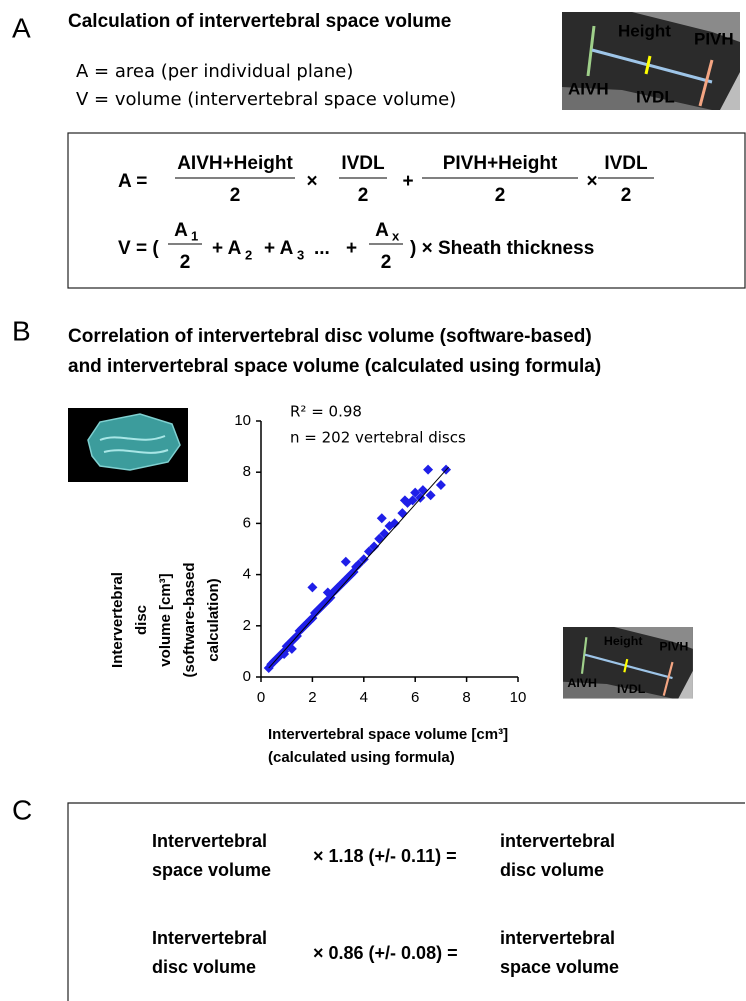  Describe the element at coordinates (132, 181) in the screenshot. I see `formula-text: A =` at that location.